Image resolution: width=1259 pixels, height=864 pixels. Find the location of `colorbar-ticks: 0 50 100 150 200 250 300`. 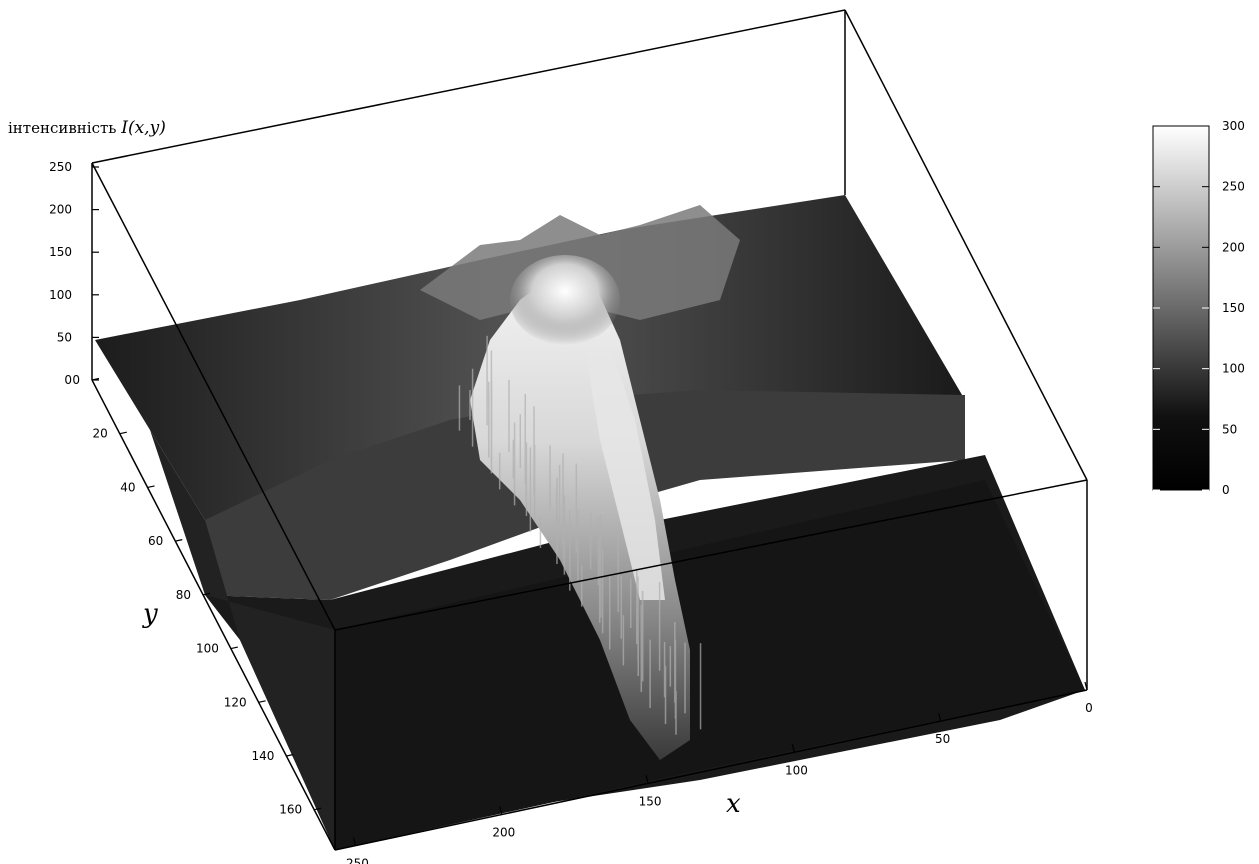

colorbar-ticks: 0 50 100 150 200 250 300 is located at coordinates (1199, 308).